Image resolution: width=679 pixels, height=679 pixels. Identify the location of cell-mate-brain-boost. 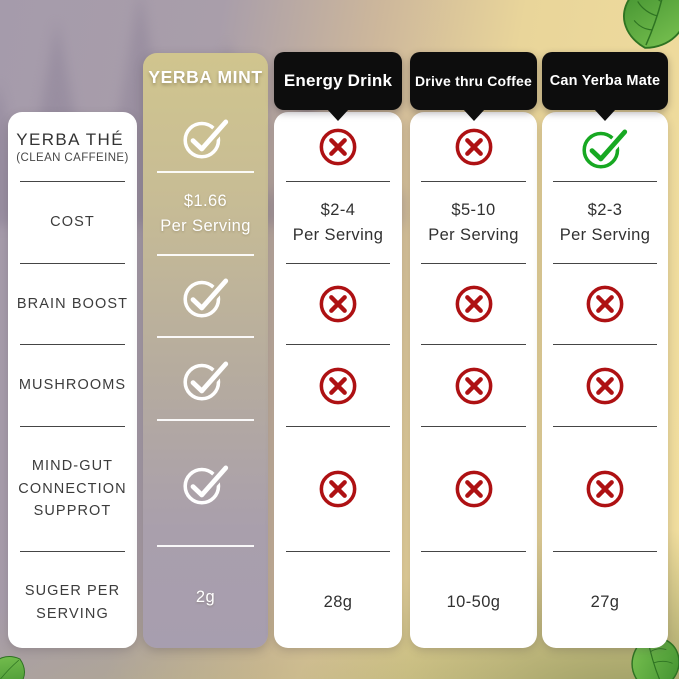
(605, 304).